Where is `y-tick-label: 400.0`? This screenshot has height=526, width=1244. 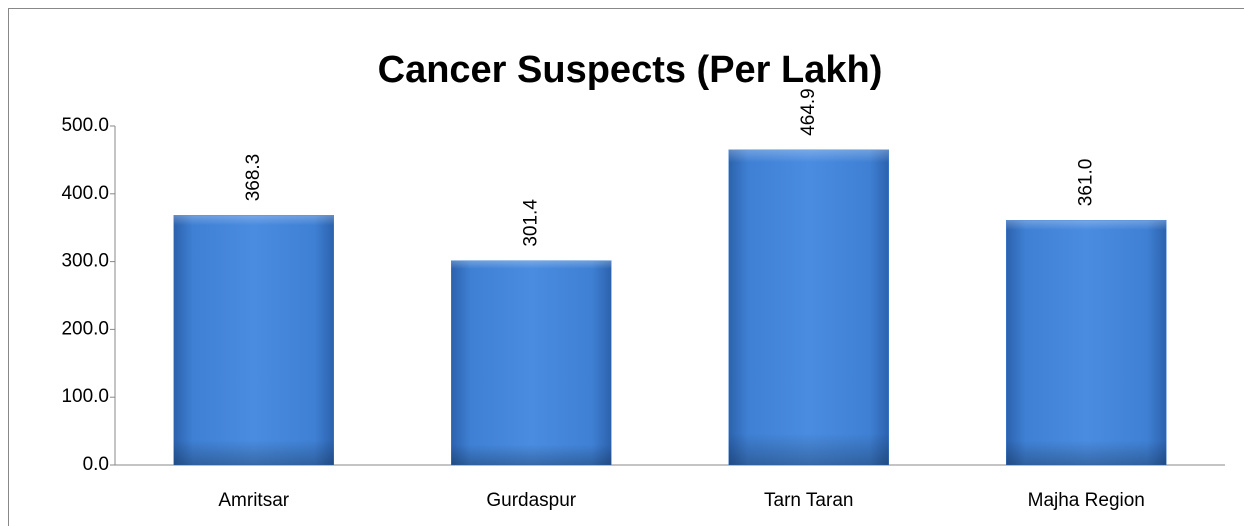 y-tick-label: 400.0 is located at coordinates (85, 193).